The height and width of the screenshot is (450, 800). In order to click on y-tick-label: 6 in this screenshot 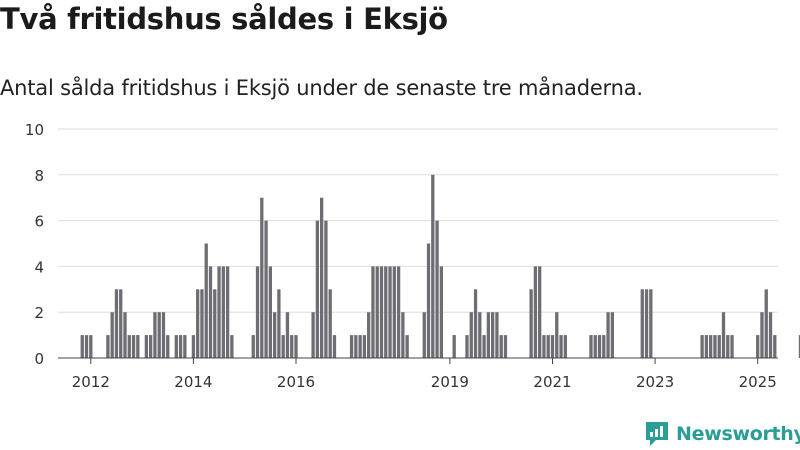, I will do `click(39, 222)`.